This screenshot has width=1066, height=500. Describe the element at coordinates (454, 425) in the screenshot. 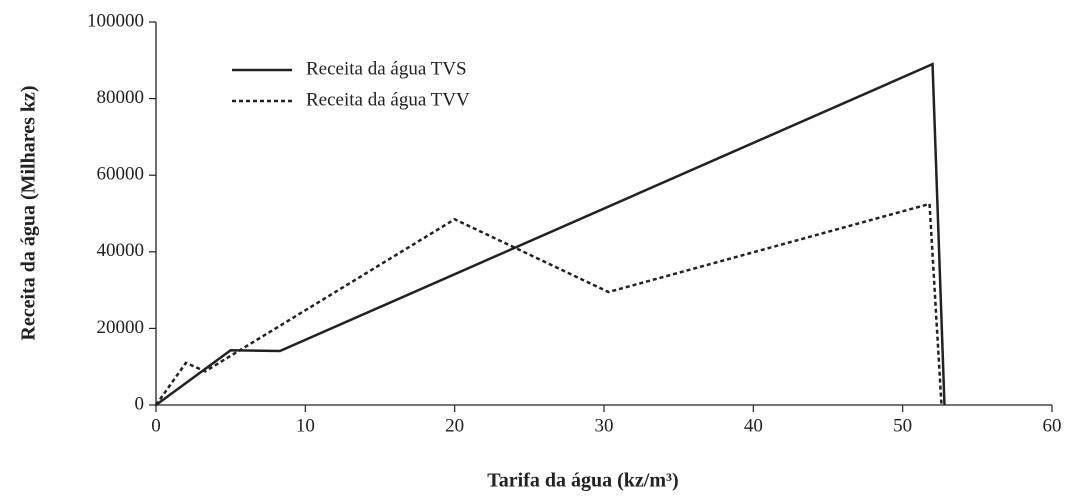

I see `x-tick-label: 20` at that location.